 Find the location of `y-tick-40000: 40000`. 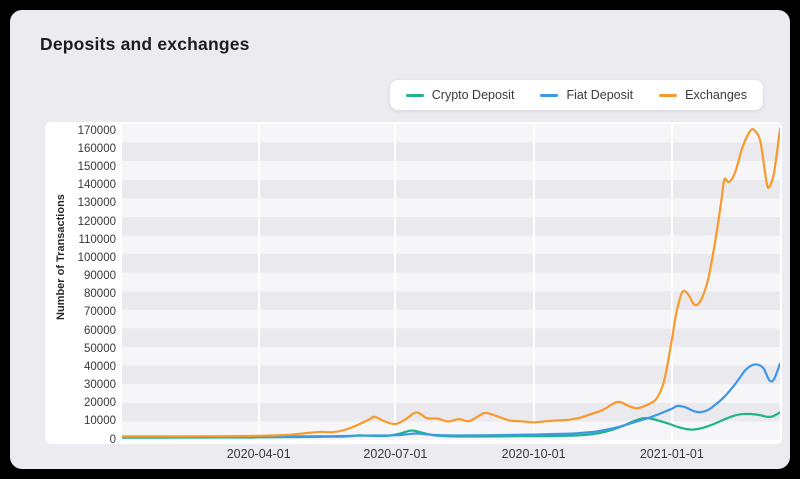

y-tick-40000: 40000 is located at coordinates (100, 366).